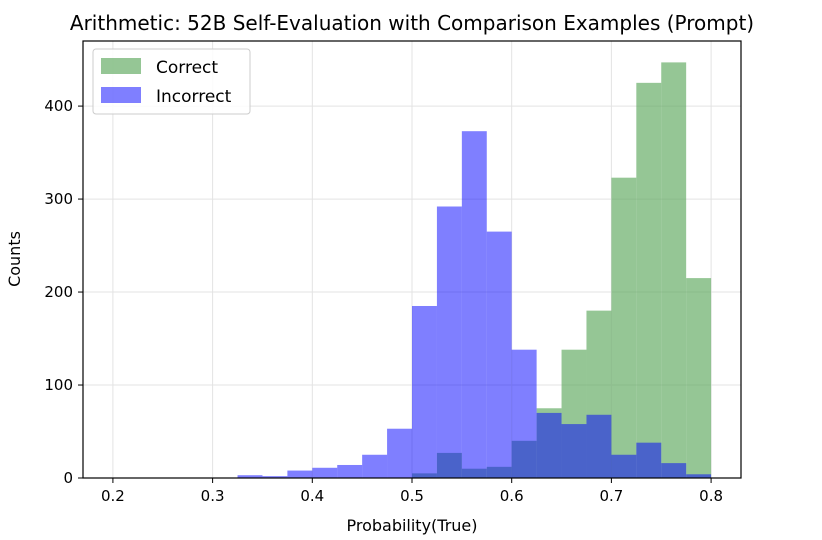 The height and width of the screenshot is (540, 822). I want to click on legend-swatch-incorrect, so click(121, 95).